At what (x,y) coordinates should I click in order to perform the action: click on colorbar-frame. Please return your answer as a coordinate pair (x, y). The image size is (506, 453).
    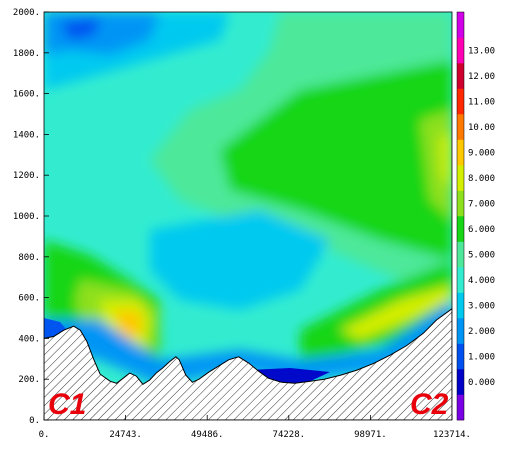
    Looking at the image, I should click on (460, 216).